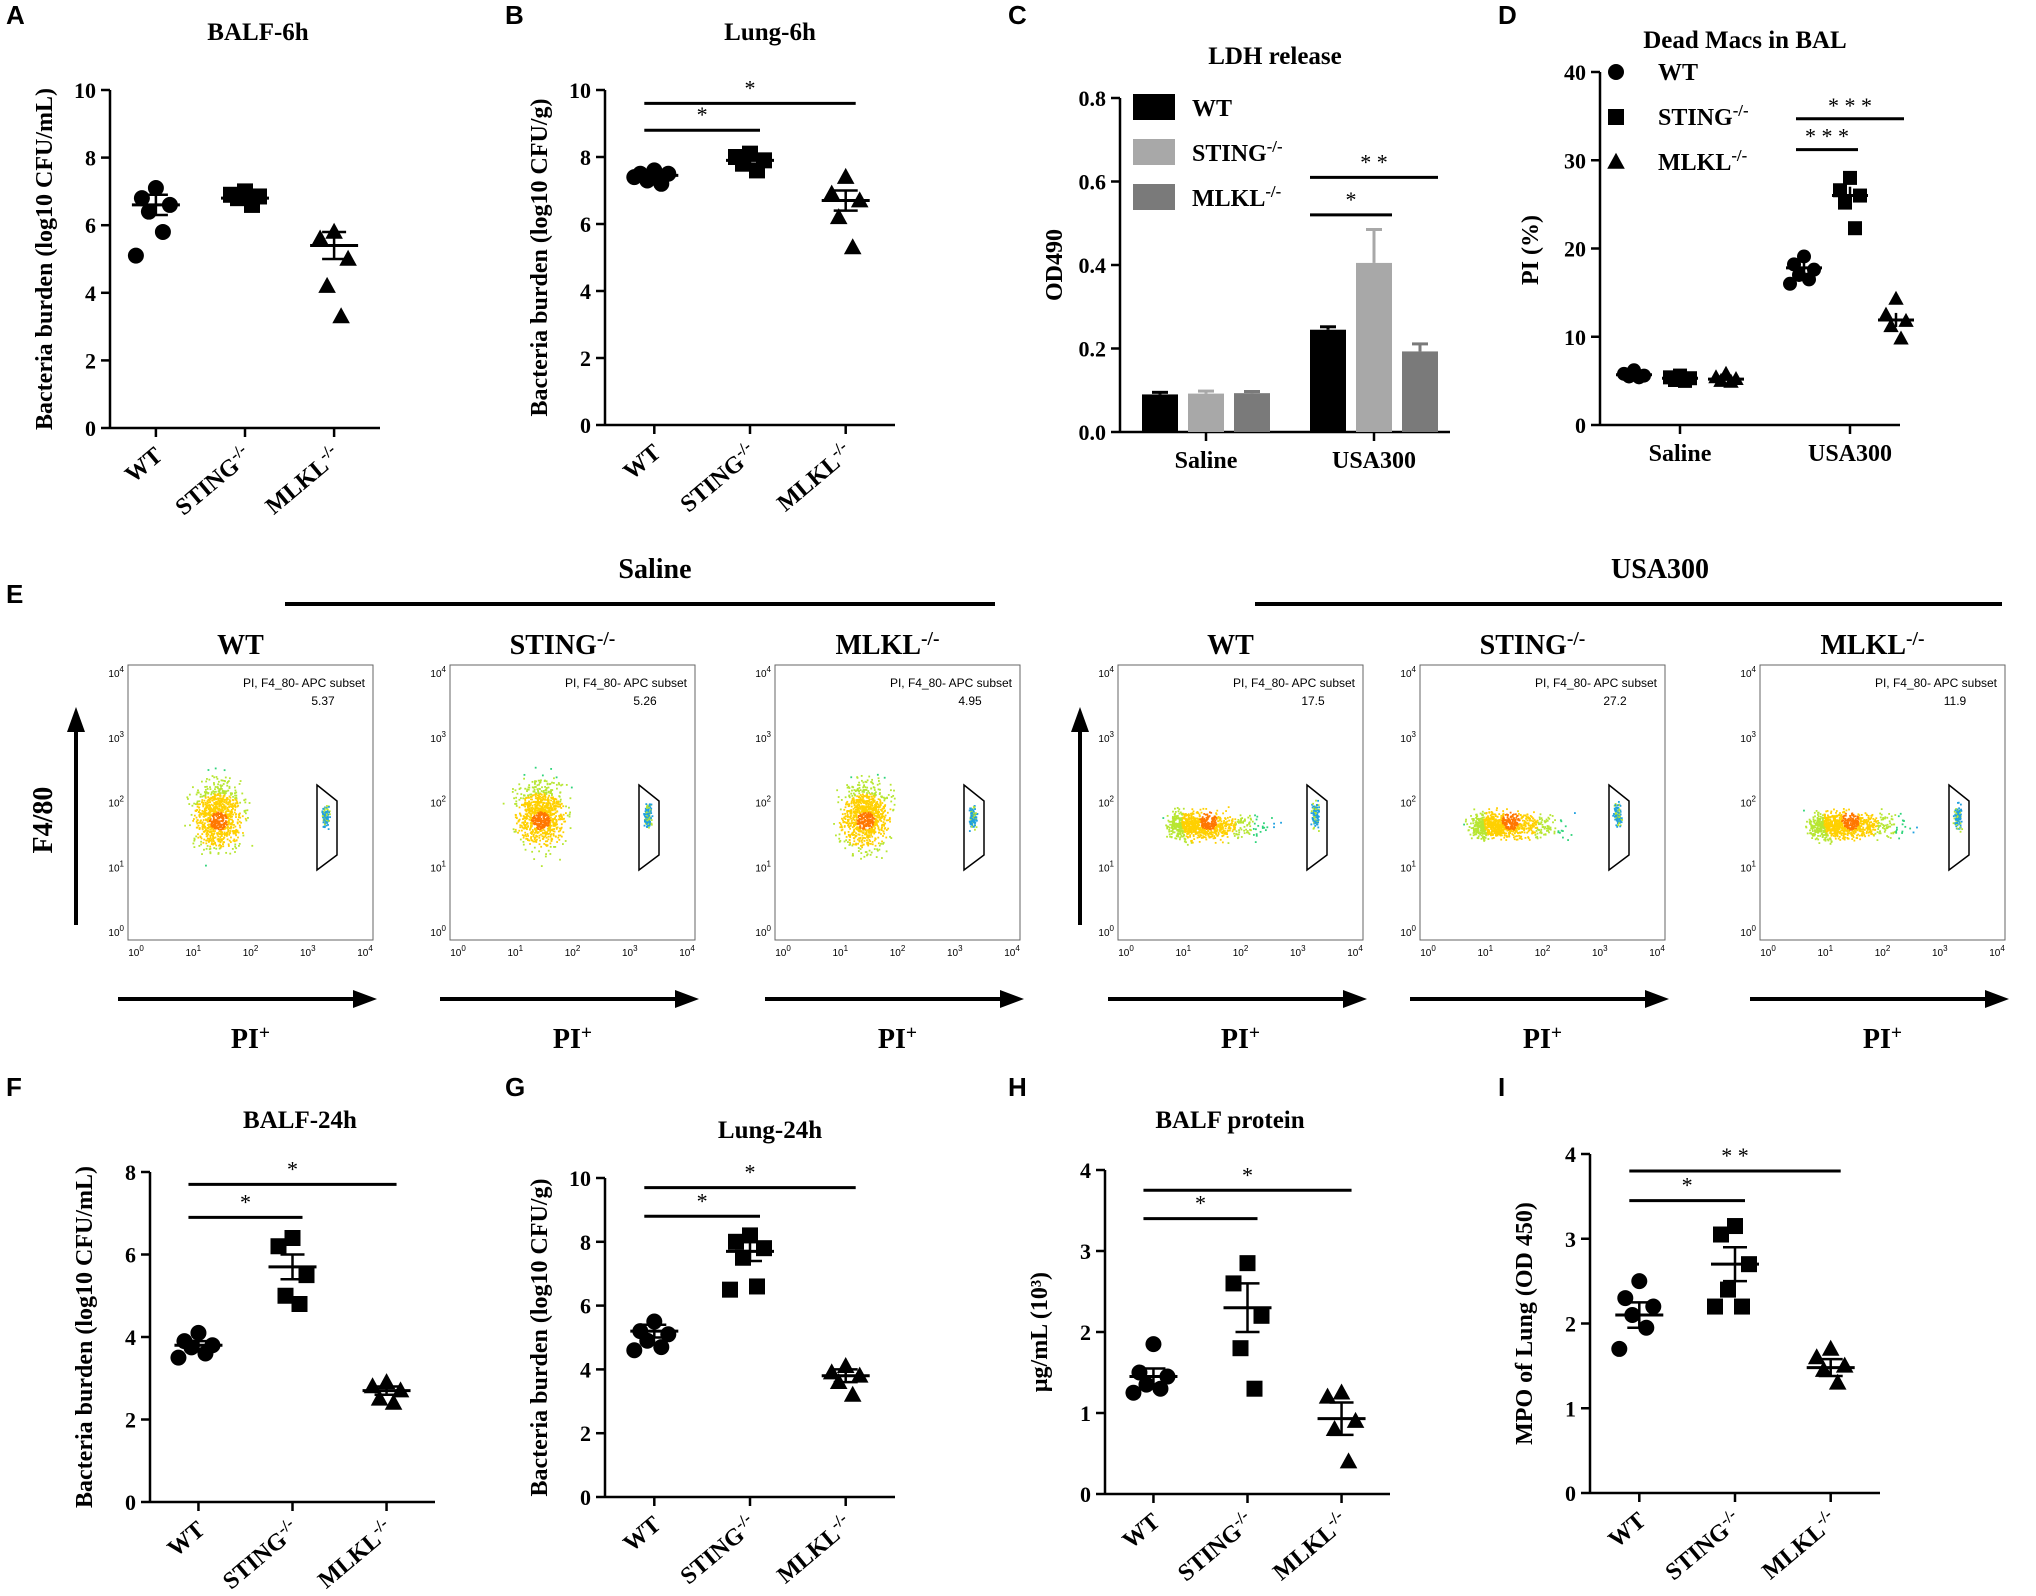 Image resolution: width=2036 pixels, height=1596 pixels. Describe the element at coordinates (514, 15) in the screenshot. I see `panel-letter-b: B` at that location.